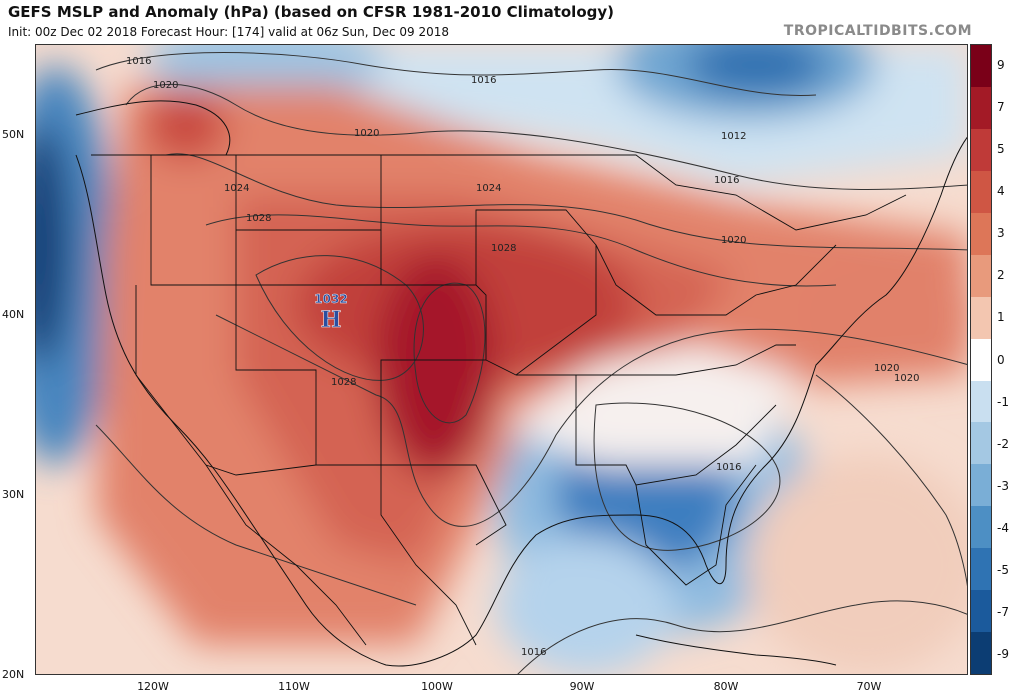 This screenshot has width=1024, height=696. What do you see at coordinates (1003, 485) in the screenshot?
I see `colorbar-tick-label: -3` at bounding box center [1003, 485].